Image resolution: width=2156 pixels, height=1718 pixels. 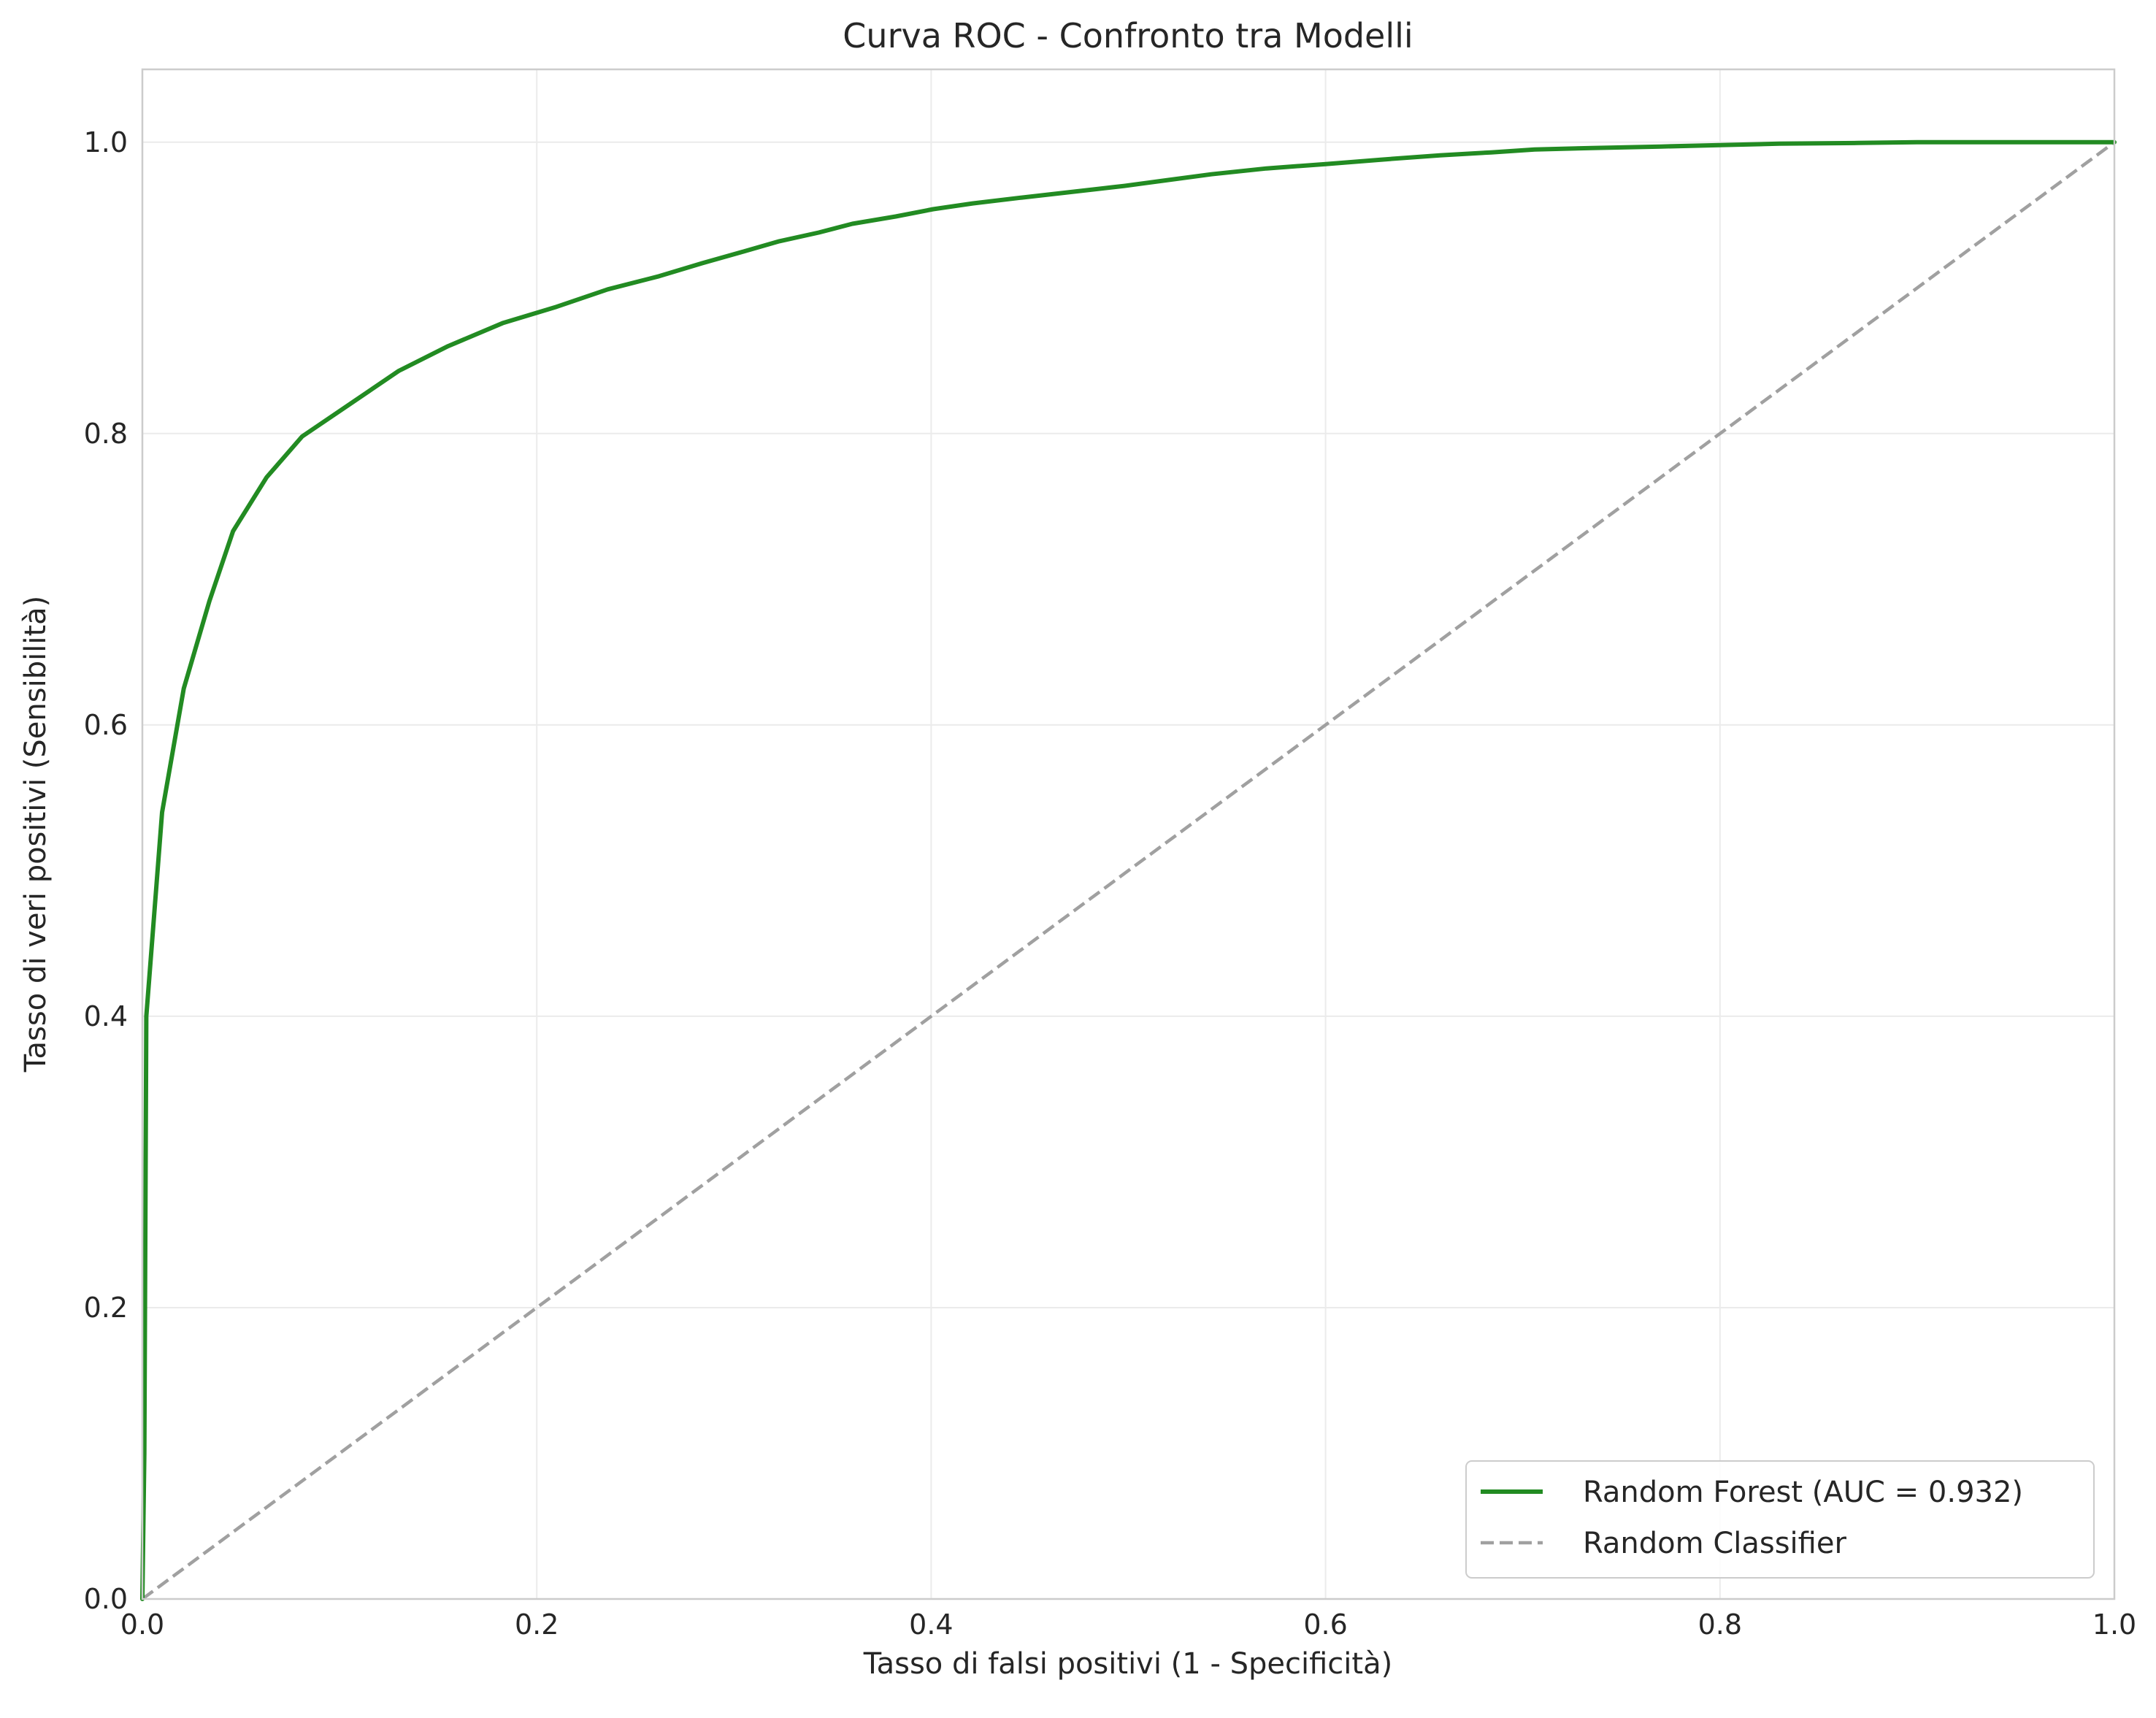 What do you see at coordinates (931, 1624) in the screenshot?
I see `x-tick-label: 0.4` at bounding box center [931, 1624].